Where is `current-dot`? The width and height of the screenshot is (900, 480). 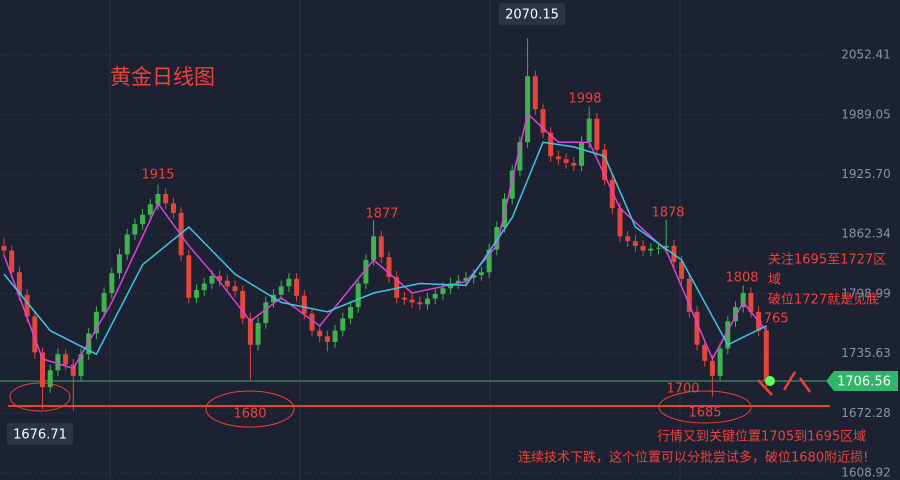 current-dot is located at coordinates (770, 381).